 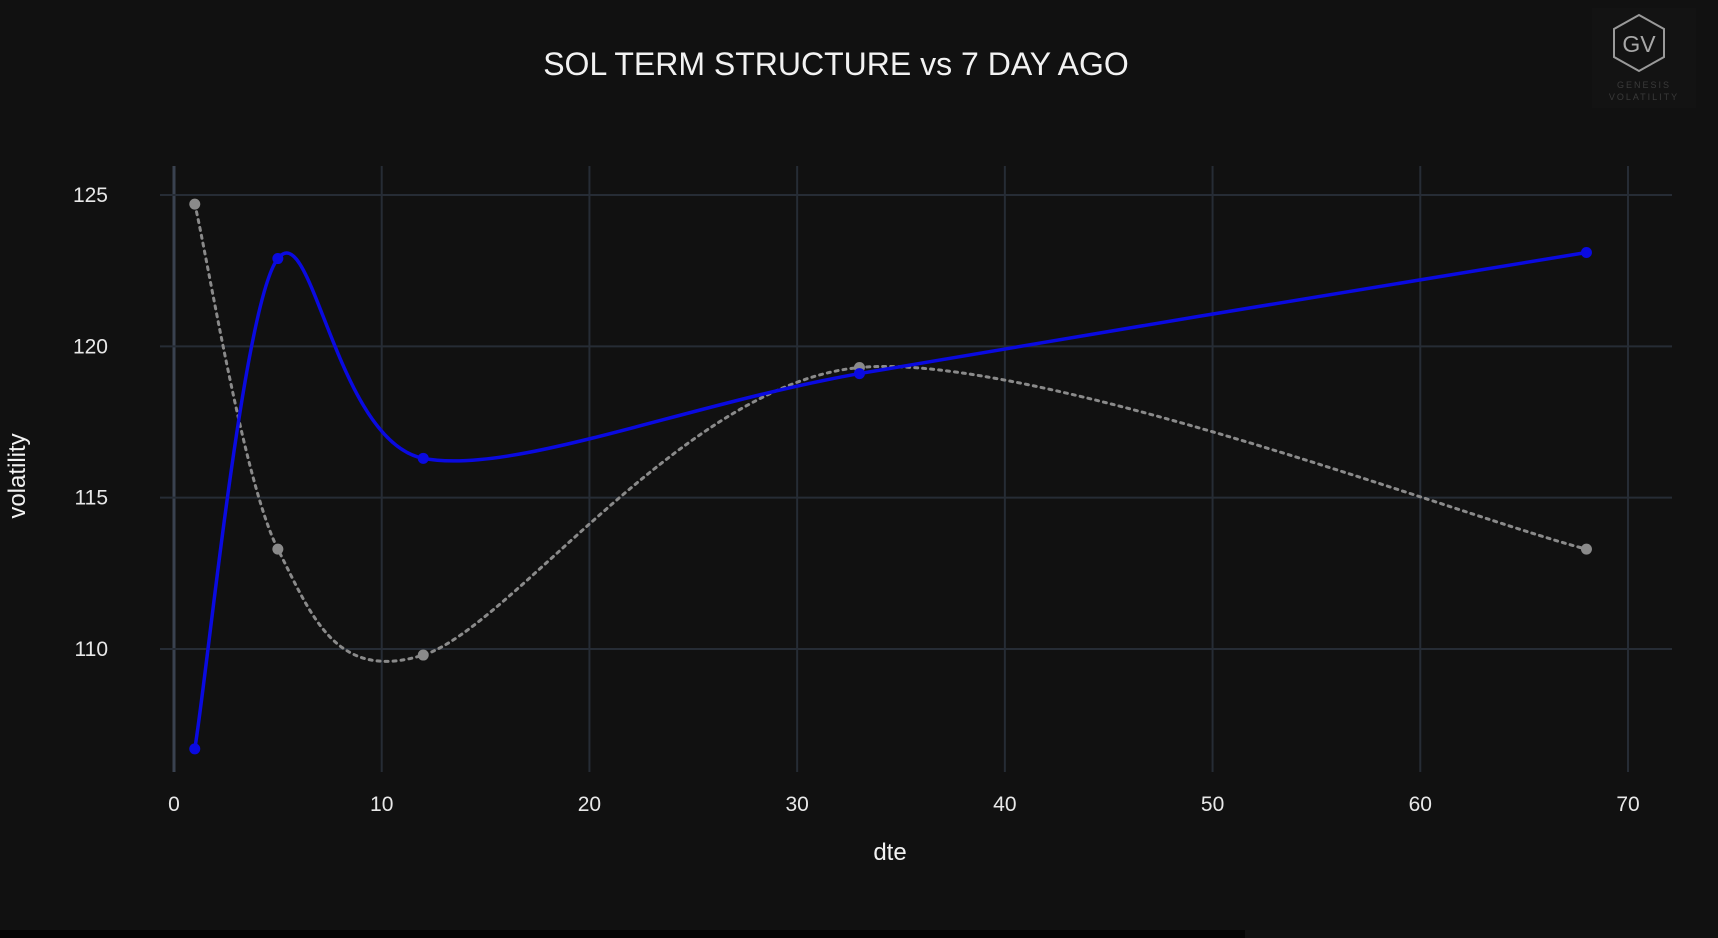 I want to click on logo-monogram: GV, so click(x=1639, y=44).